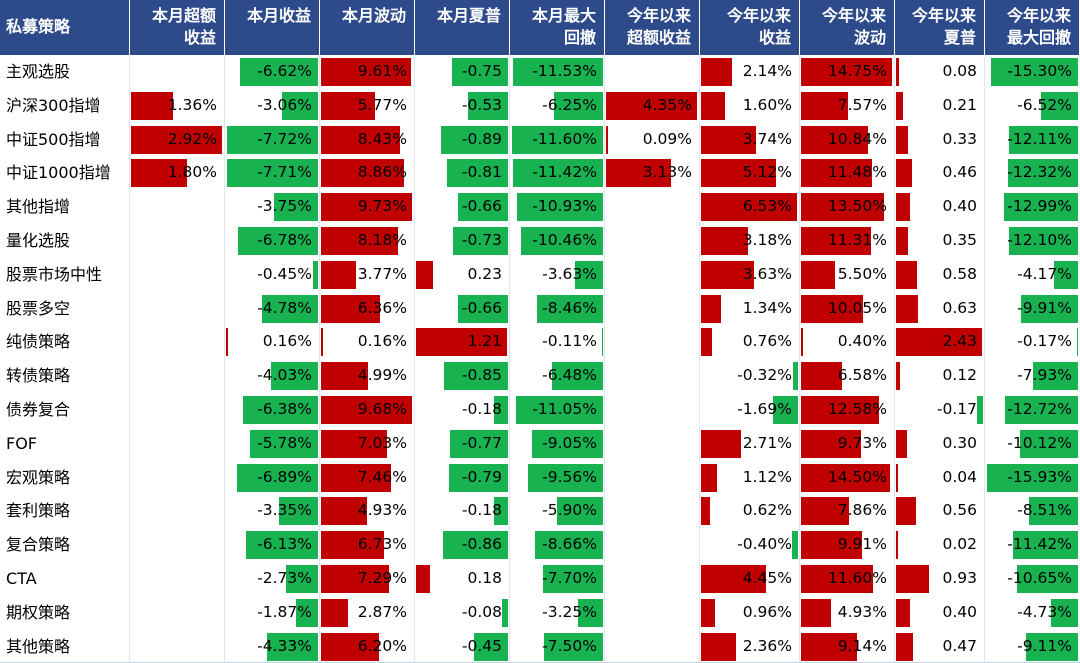  What do you see at coordinates (854, 27) in the screenshot?
I see `header-col-label: 今年以来 波动` at bounding box center [854, 27].